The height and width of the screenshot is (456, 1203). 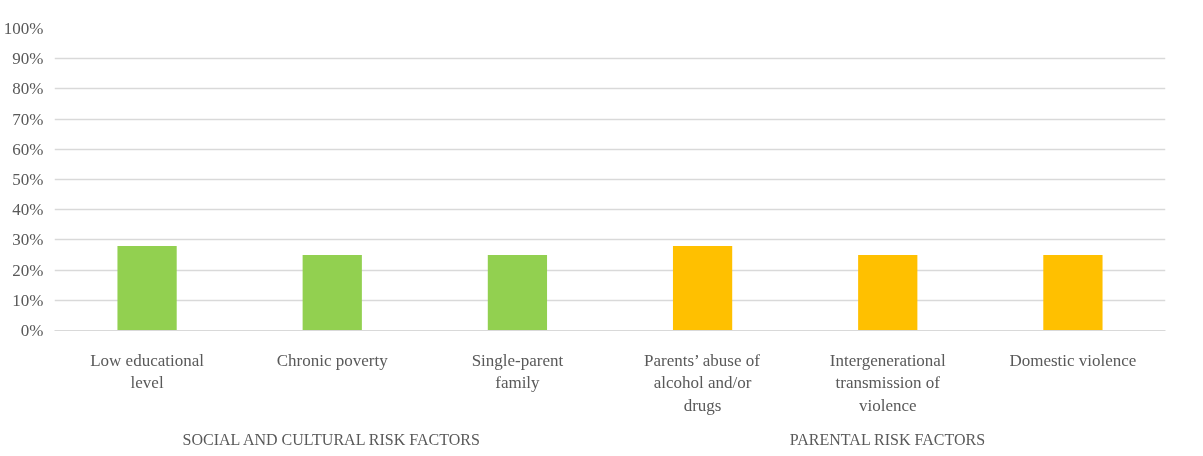 What do you see at coordinates (332, 360) in the screenshot?
I see `x-tick-label: Chronic poverty` at bounding box center [332, 360].